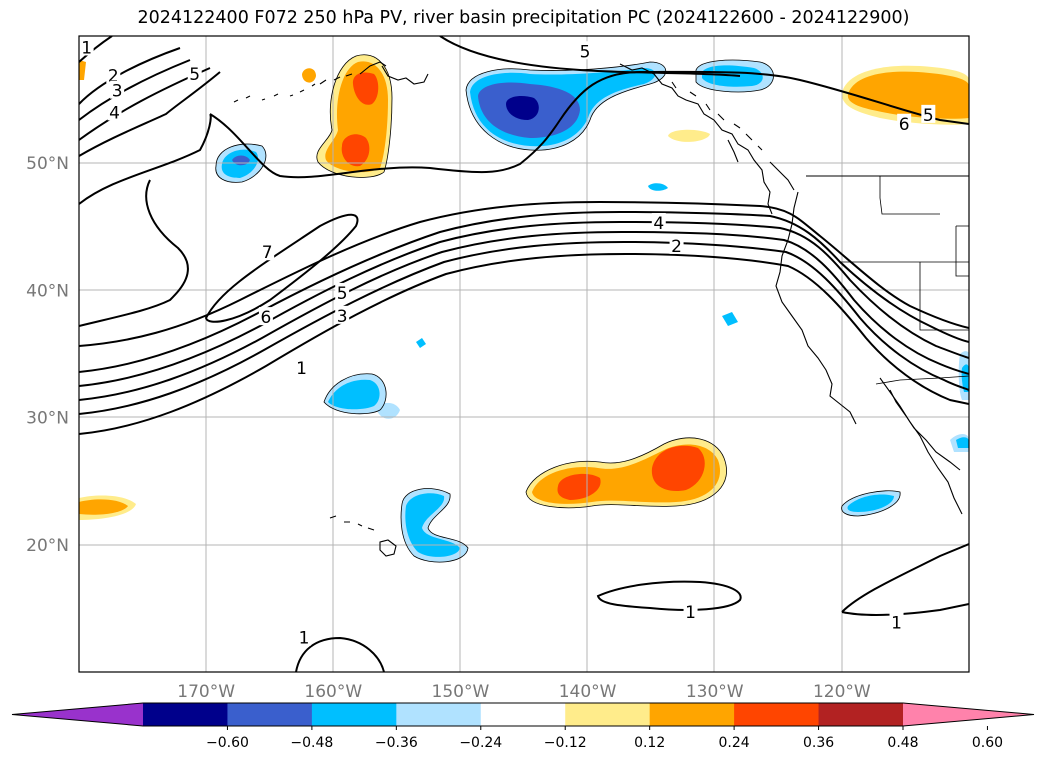 The width and height of the screenshot is (1047, 765). I want to click on colorbar-tick-label: −0.60, so click(227, 743).